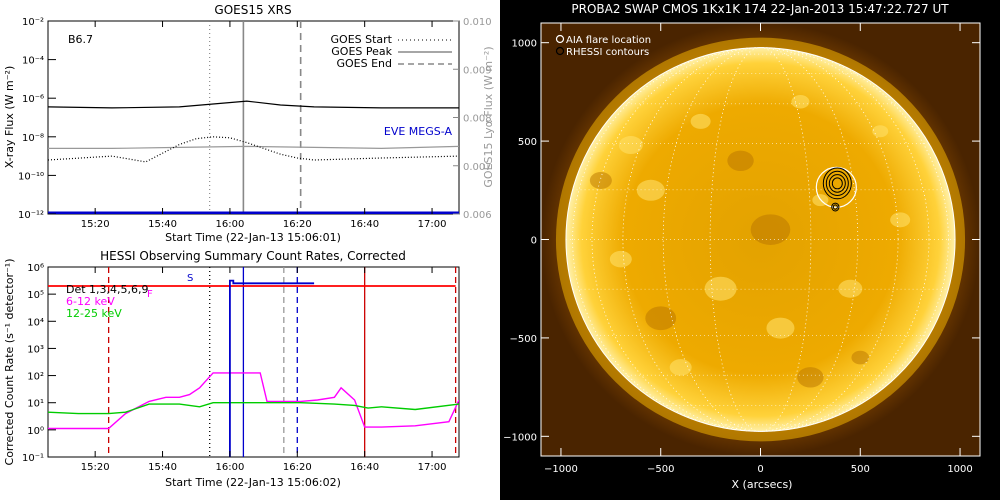  What do you see at coordinates (860, 469) in the screenshot?
I see `swap-x-tick-label-3: 500` at bounding box center [860, 469].